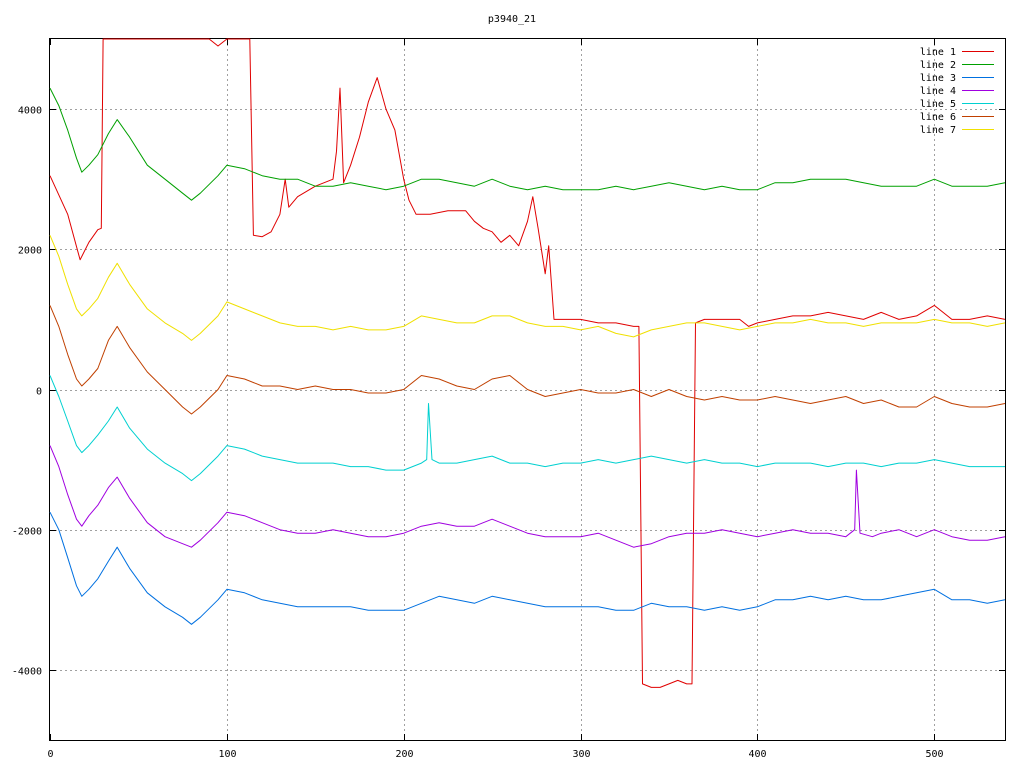 This screenshot has height=768, width=1024. What do you see at coordinates (404, 754) in the screenshot?
I see `x-tick-label: 200` at bounding box center [404, 754].